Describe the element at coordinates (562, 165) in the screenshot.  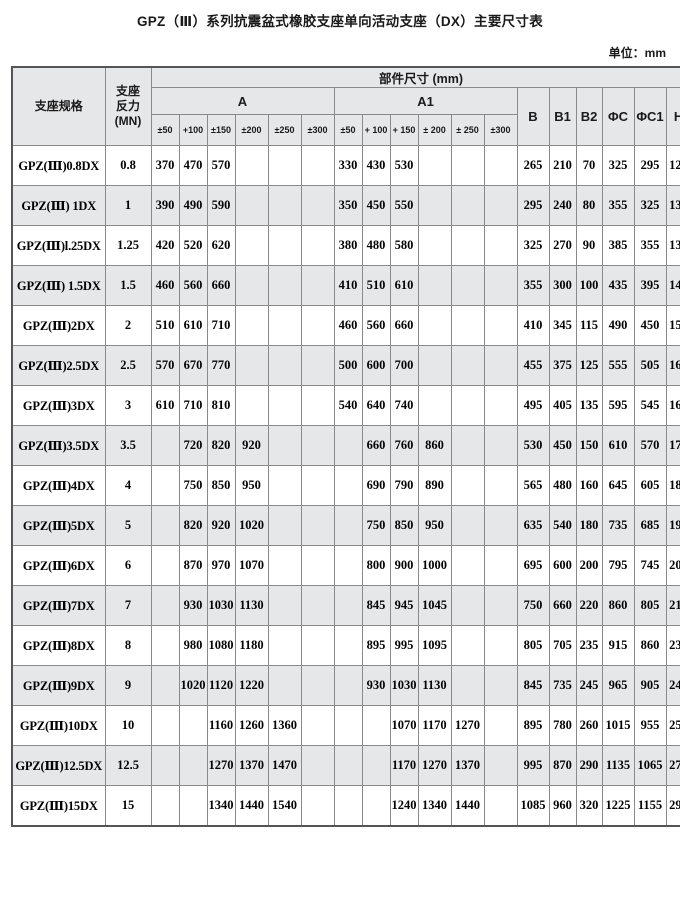
I see `cell-b1: 210` at that location.